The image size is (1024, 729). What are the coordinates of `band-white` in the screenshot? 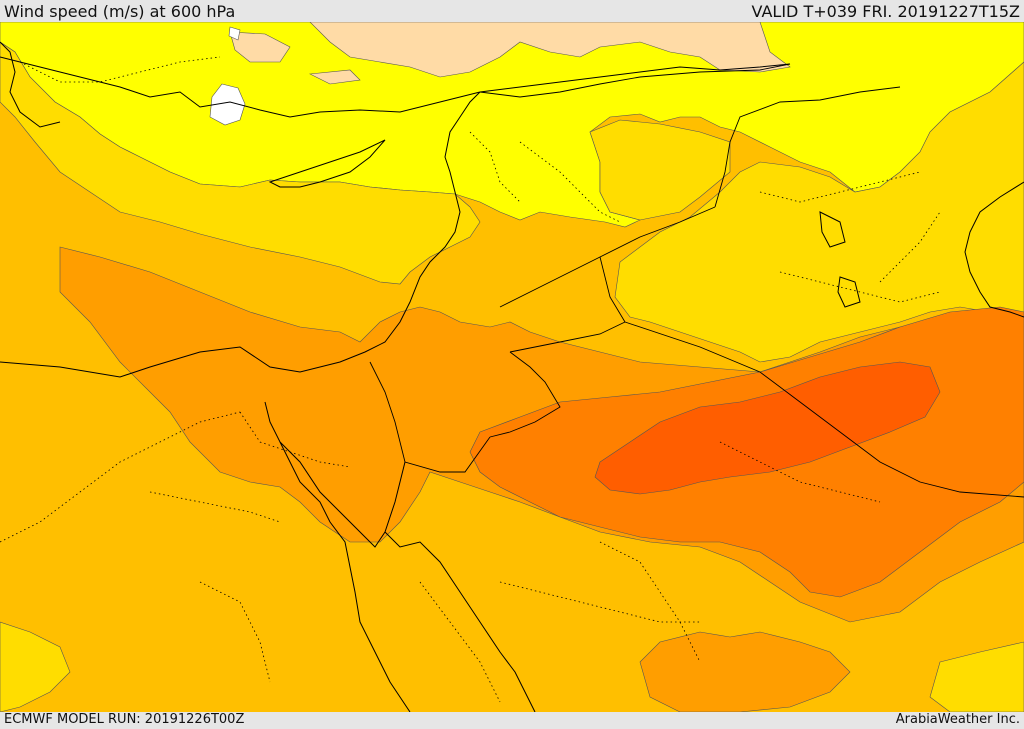 It's located at (227, 104).